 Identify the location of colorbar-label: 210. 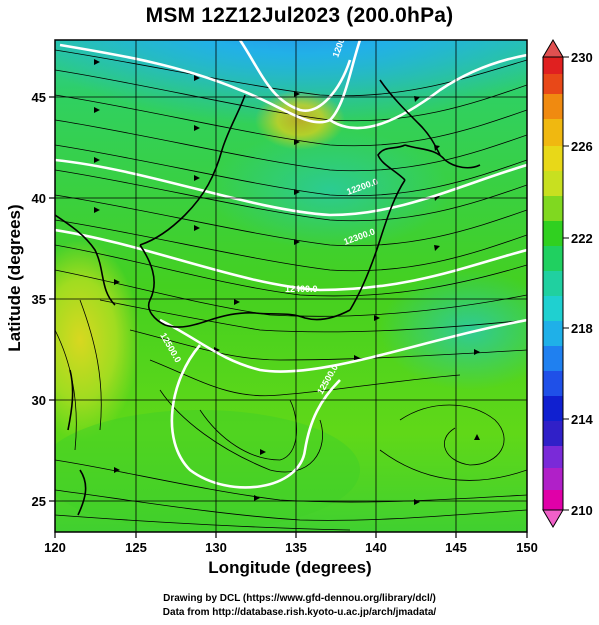
(582, 510).